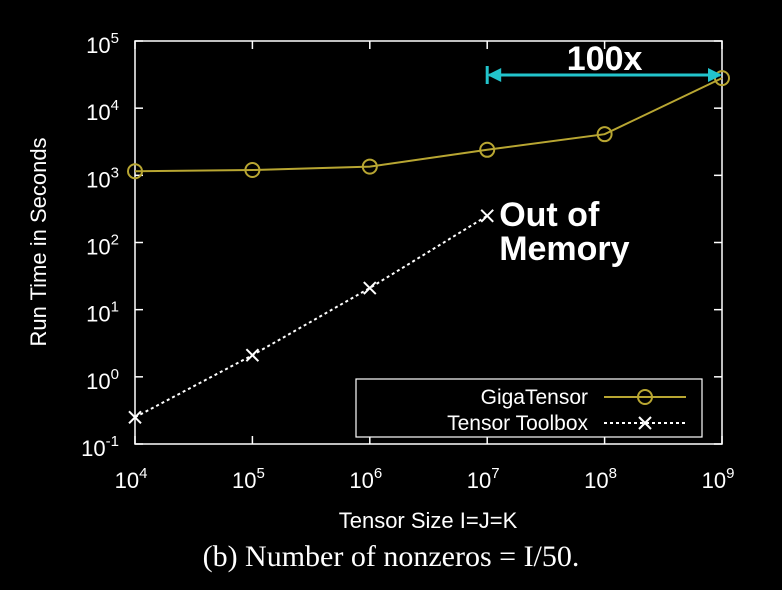  I want to click on y-tick-label: 10⁻¹, so click(100, 447).